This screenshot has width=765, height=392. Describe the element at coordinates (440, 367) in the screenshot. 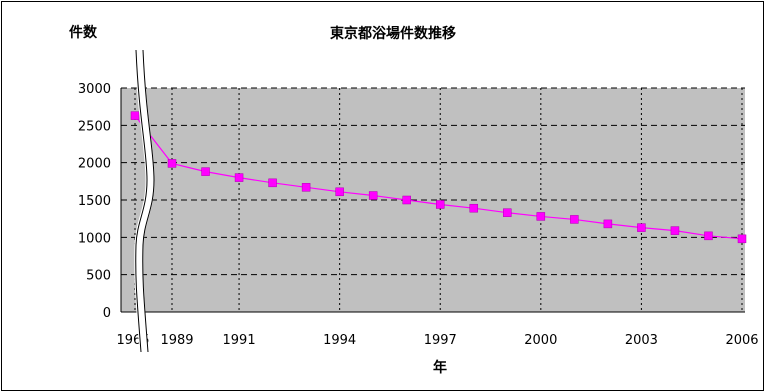

I see `x-axis-label: 年` at that location.